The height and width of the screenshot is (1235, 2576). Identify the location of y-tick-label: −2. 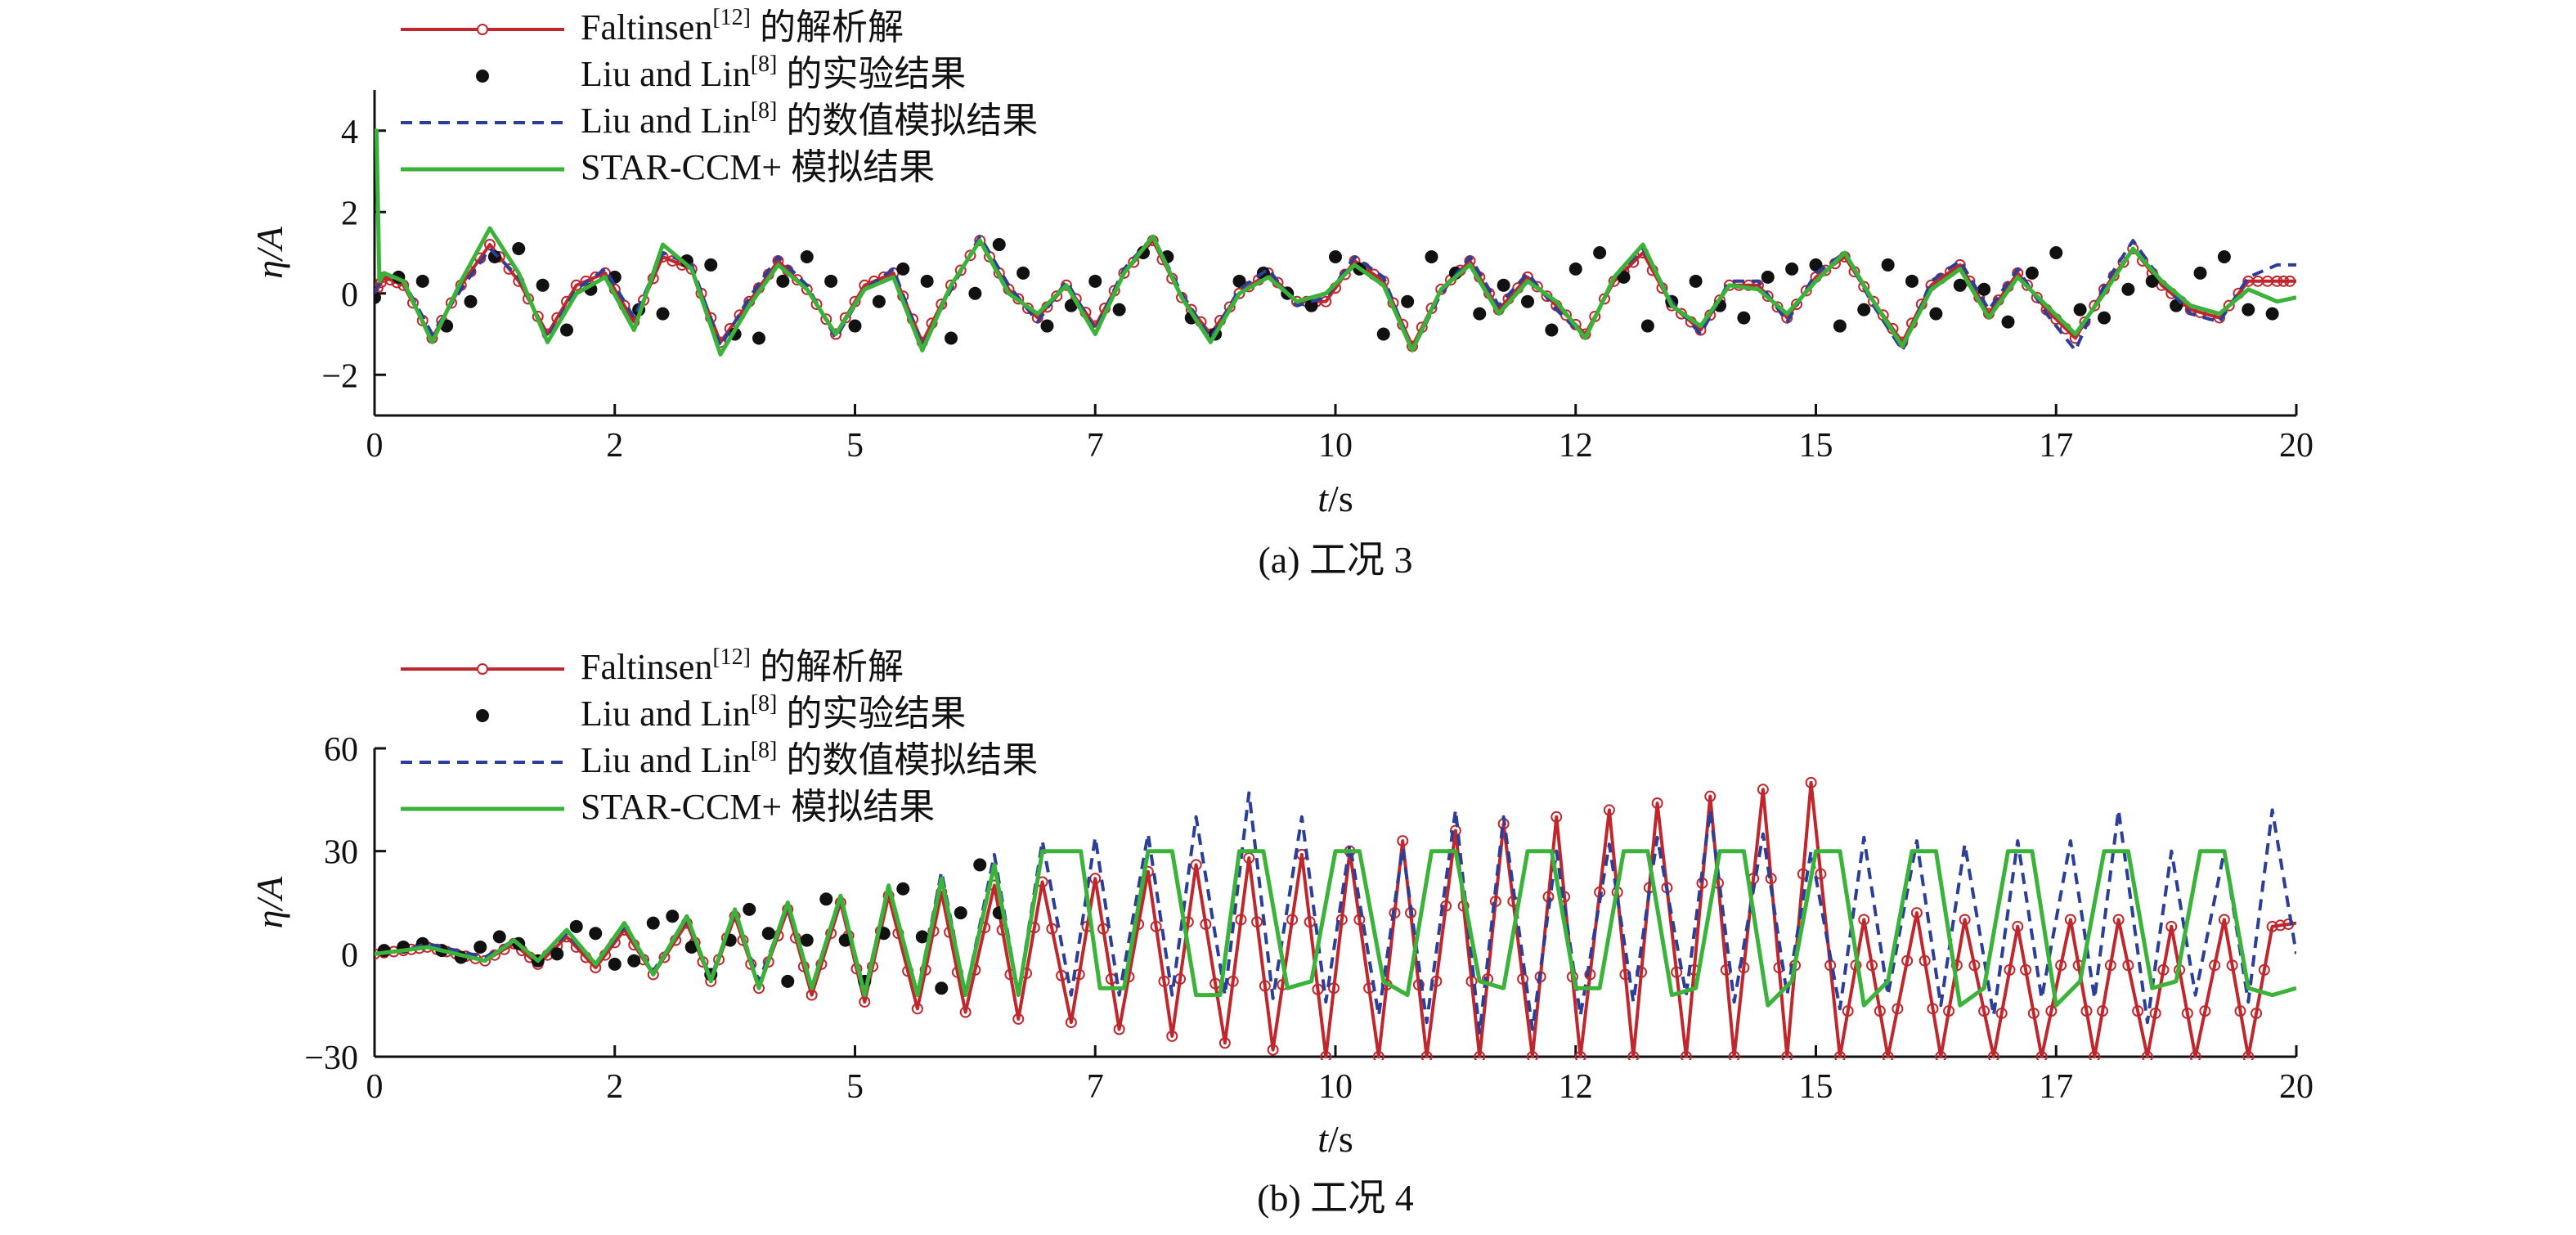
(339, 376).